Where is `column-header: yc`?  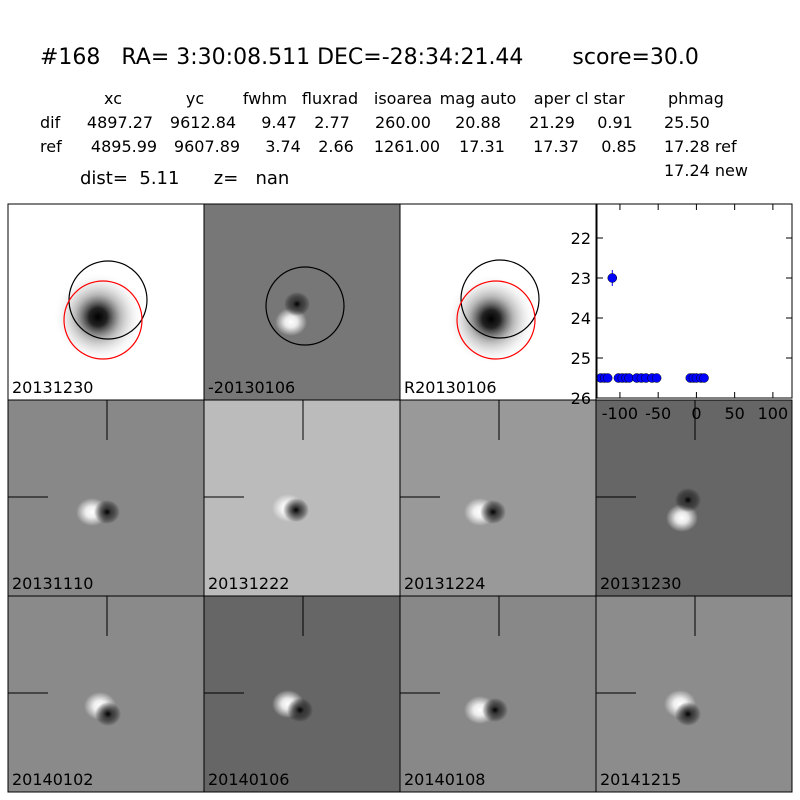 column-header: yc is located at coordinates (195, 98).